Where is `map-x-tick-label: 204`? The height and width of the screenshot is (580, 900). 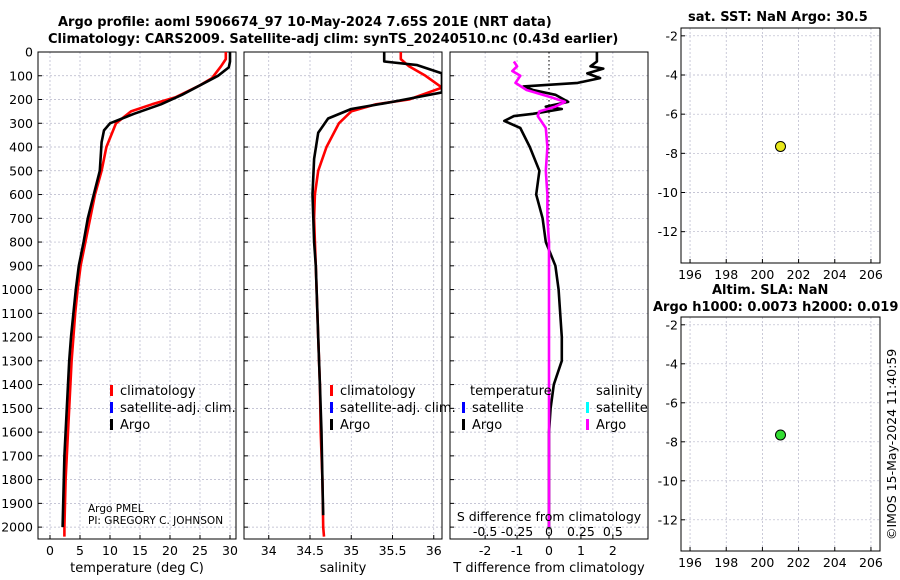 map-x-tick-label: 204 is located at coordinates (835, 562).